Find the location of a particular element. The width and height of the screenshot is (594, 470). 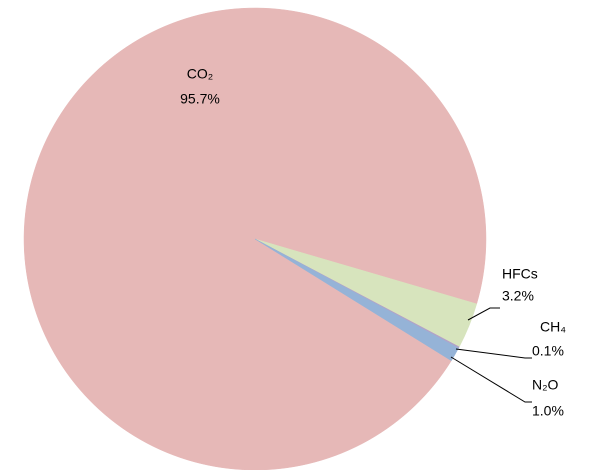

slice-value: 0.1% is located at coordinates (548, 351).